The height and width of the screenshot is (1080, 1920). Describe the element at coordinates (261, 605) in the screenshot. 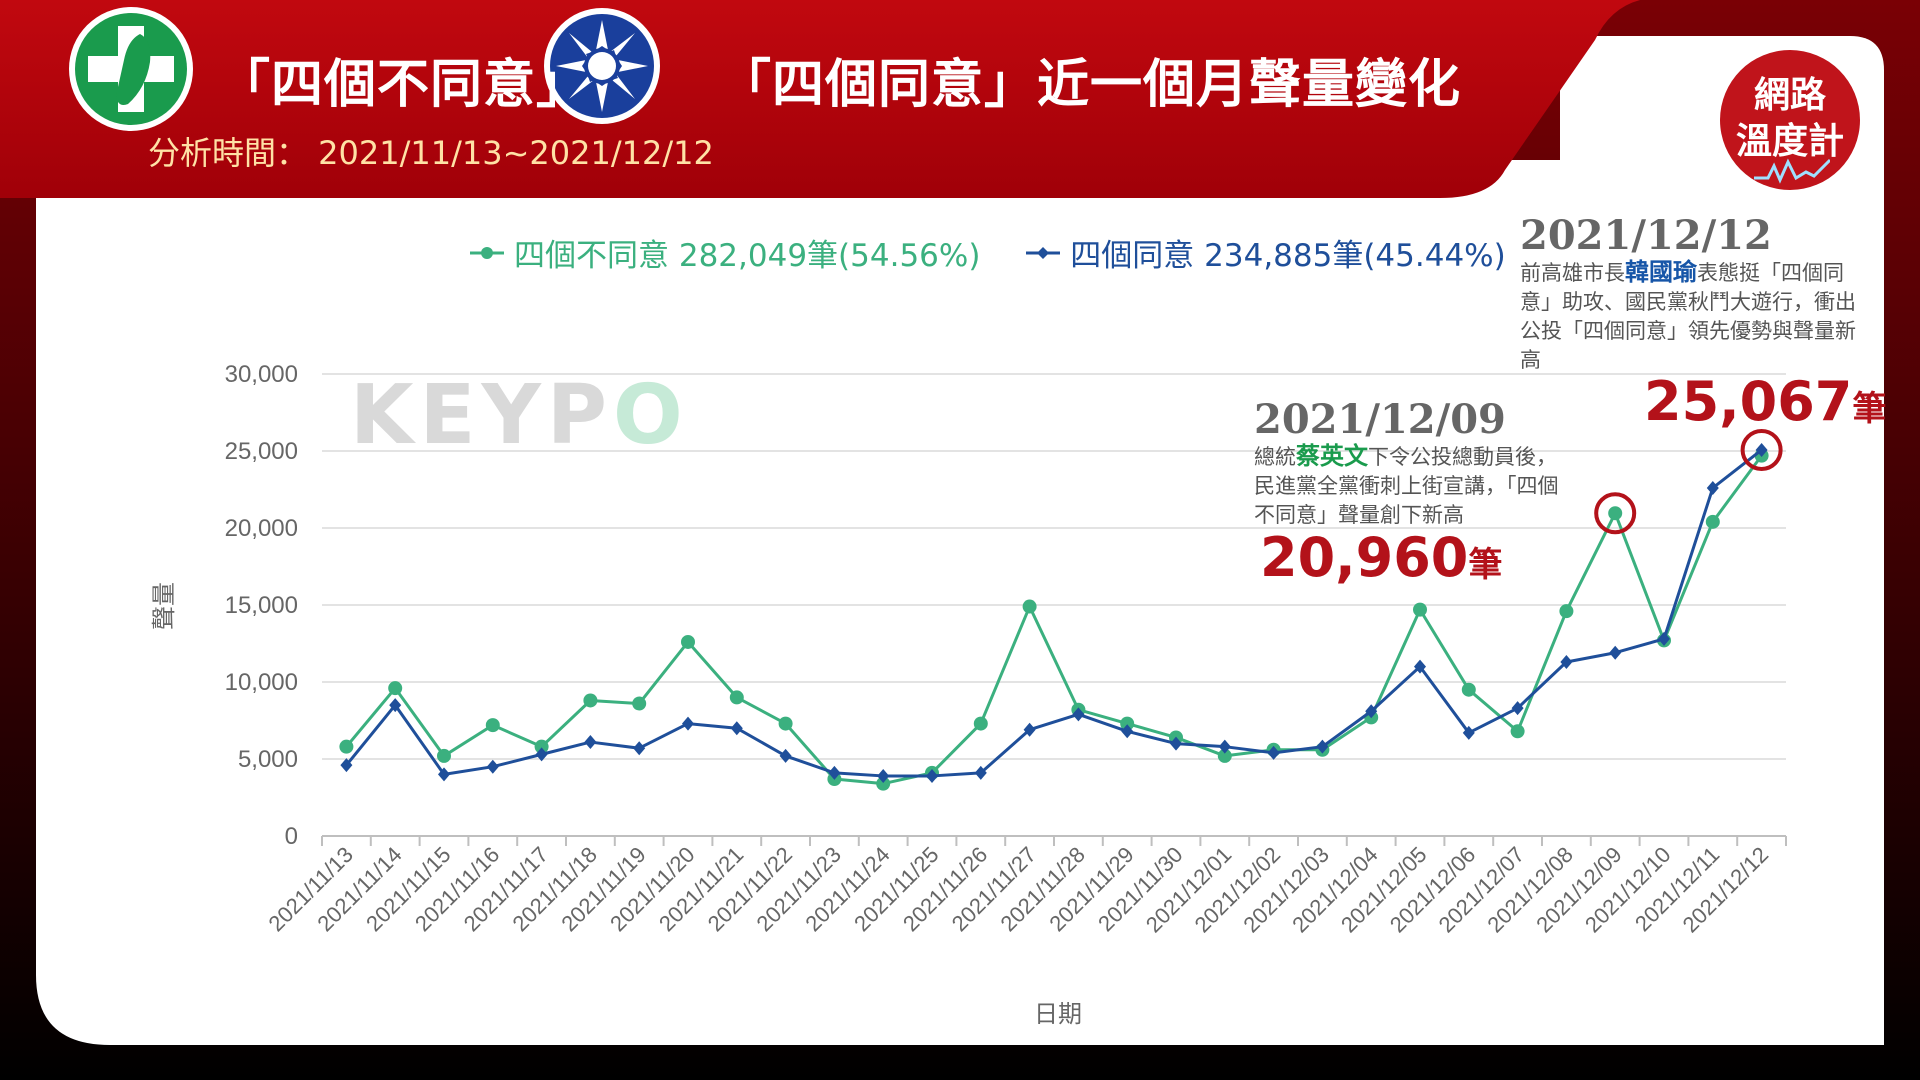

I see `y-tick-label: 15,000` at that location.